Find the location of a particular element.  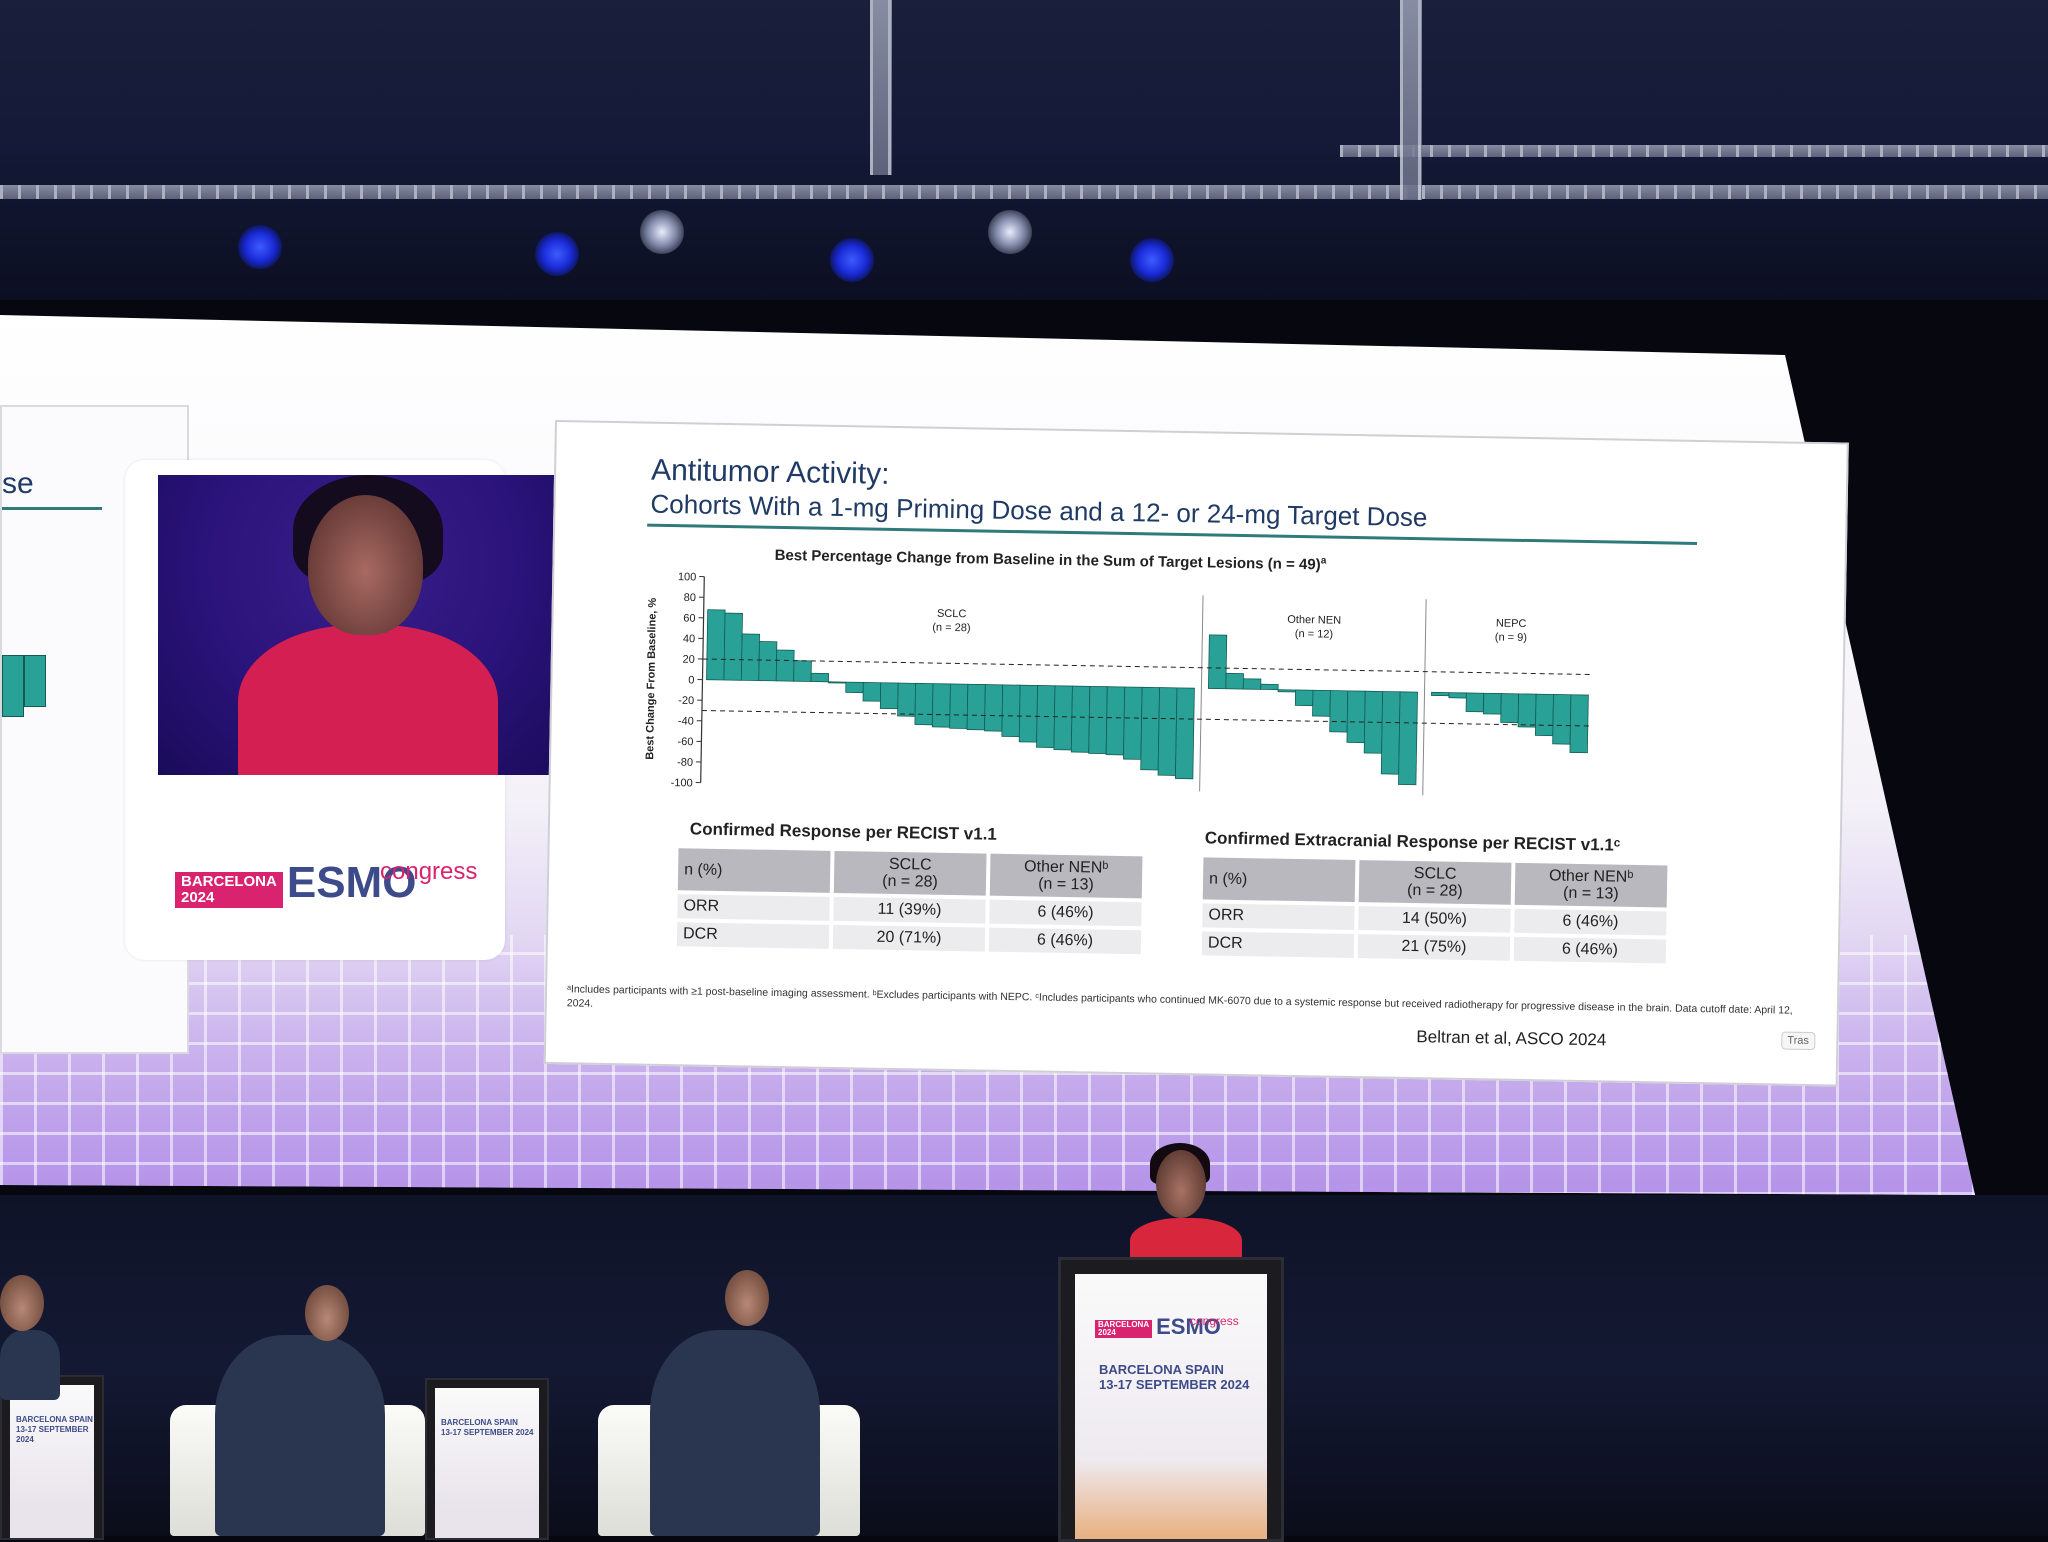

y-tick-label: -40 is located at coordinates (686, 721).